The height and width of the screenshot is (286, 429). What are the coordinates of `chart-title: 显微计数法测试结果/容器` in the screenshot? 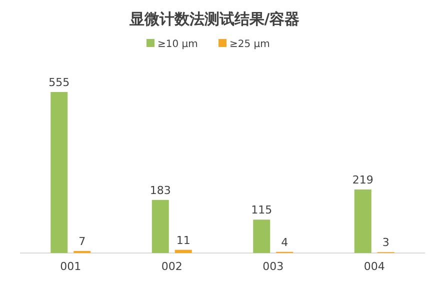 It's located at (214, 19).